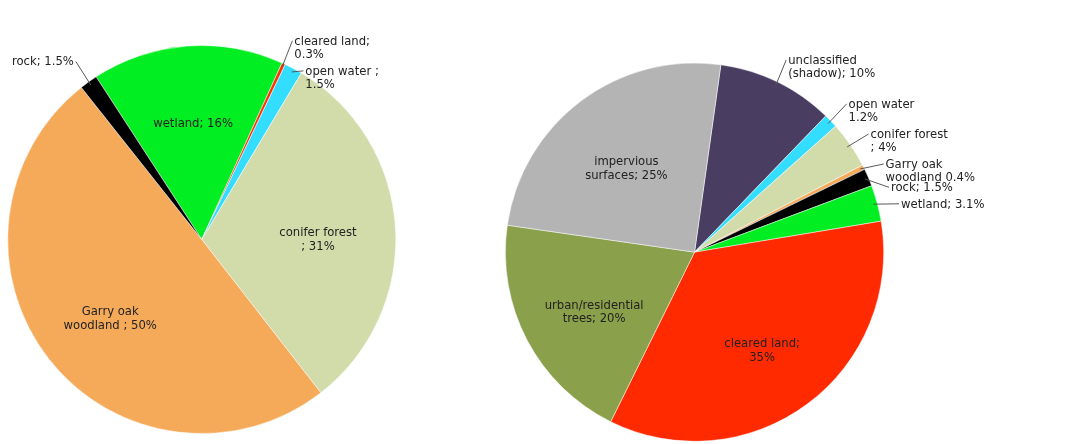  What do you see at coordinates (110, 318) in the screenshot?
I see `slice-label: Garry oak woodland ; 50%` at bounding box center [110, 318].